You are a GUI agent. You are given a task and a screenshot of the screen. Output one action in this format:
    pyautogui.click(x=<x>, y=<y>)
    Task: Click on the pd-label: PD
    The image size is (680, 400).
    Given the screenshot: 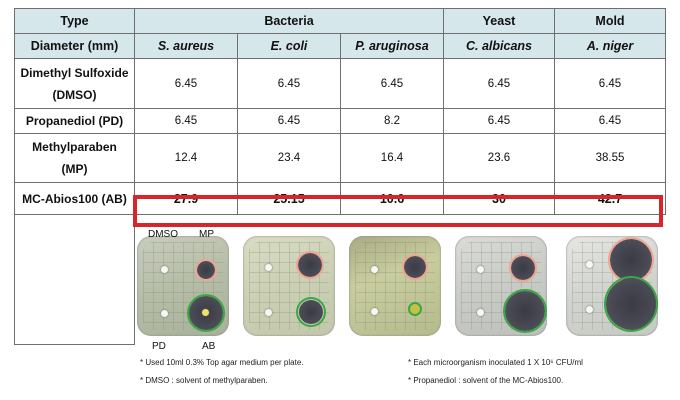 What is the action you would take?
    pyautogui.click(x=159, y=346)
    